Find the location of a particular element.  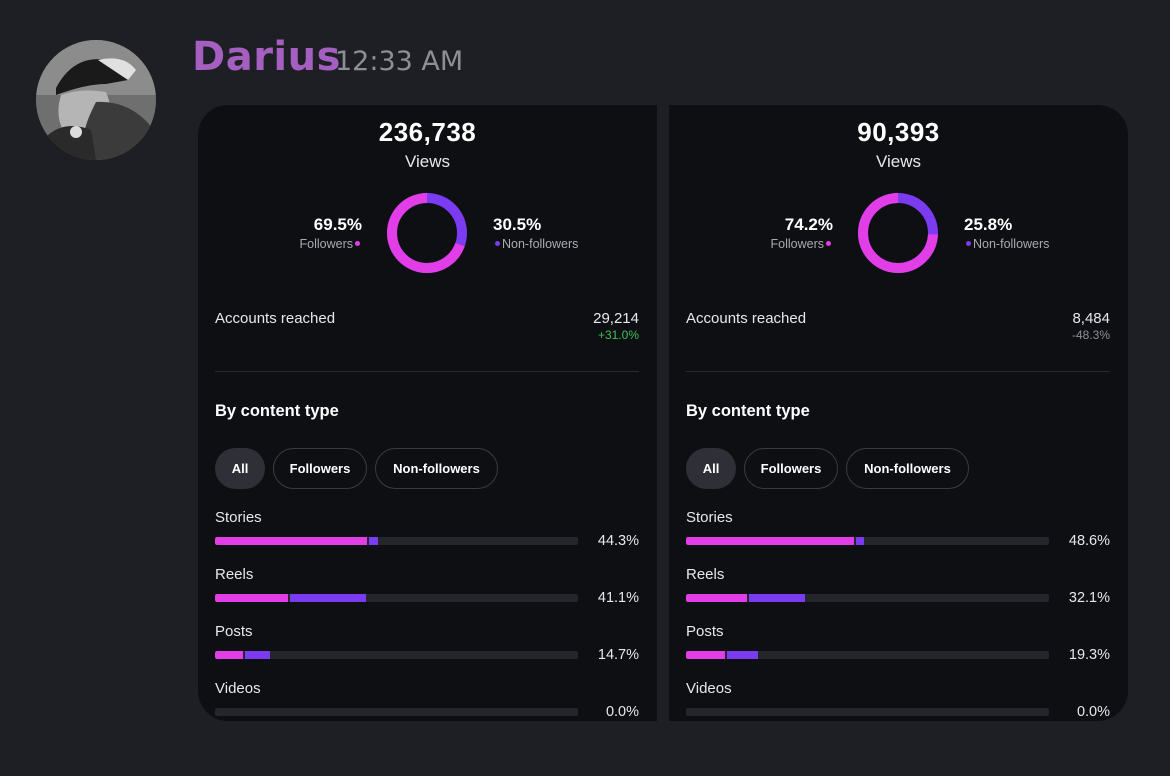

non-followers-percent: 25.8% is located at coordinates (988, 224).